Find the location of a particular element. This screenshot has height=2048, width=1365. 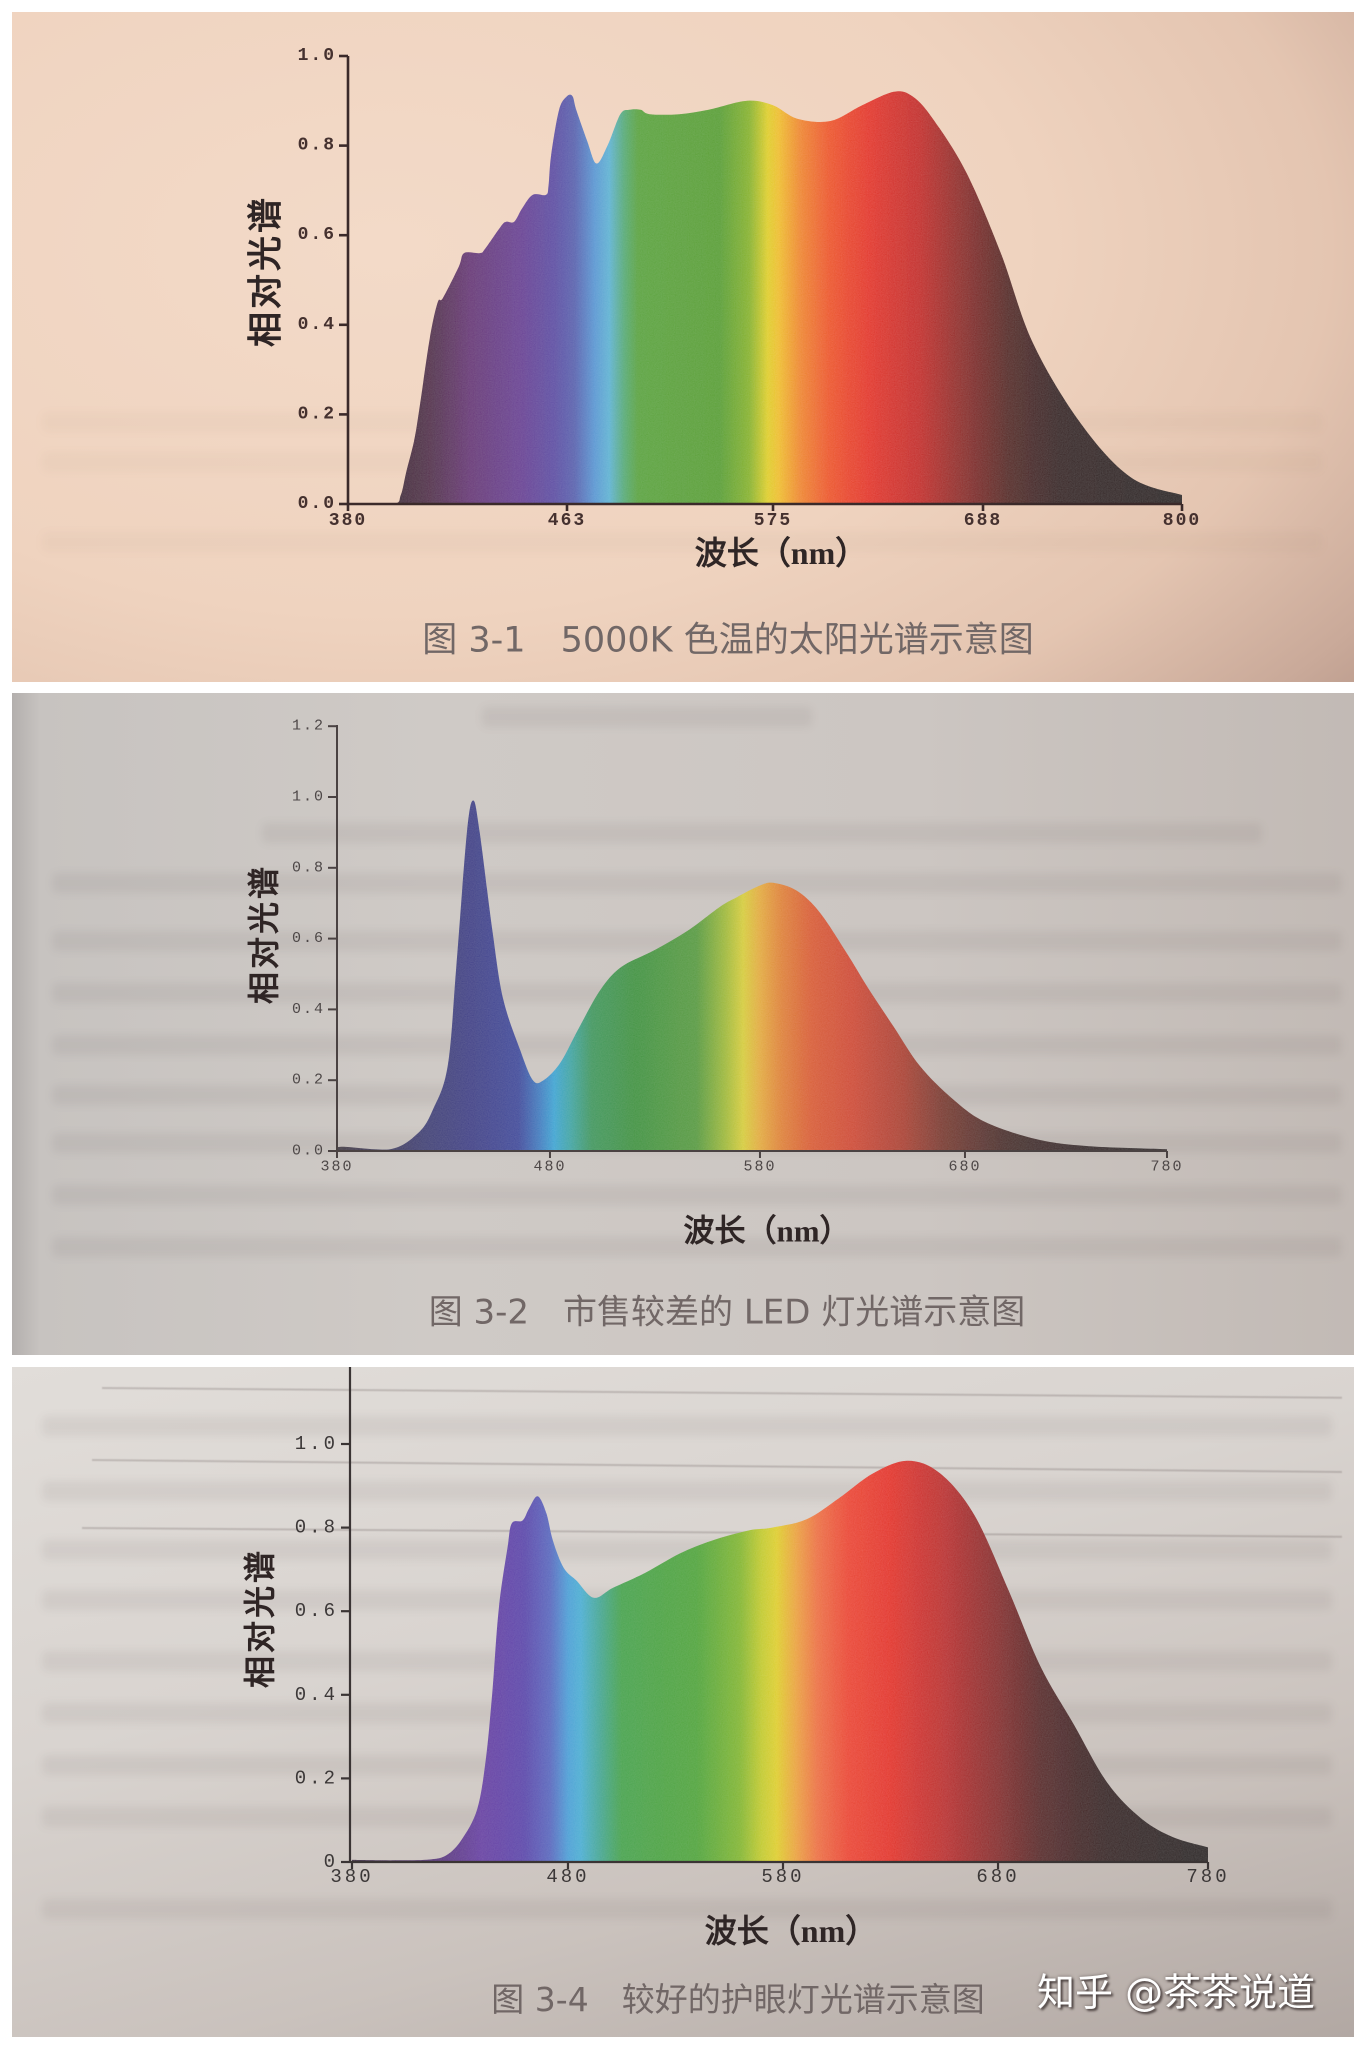

x-tick-label: 575 is located at coordinates (773, 521).